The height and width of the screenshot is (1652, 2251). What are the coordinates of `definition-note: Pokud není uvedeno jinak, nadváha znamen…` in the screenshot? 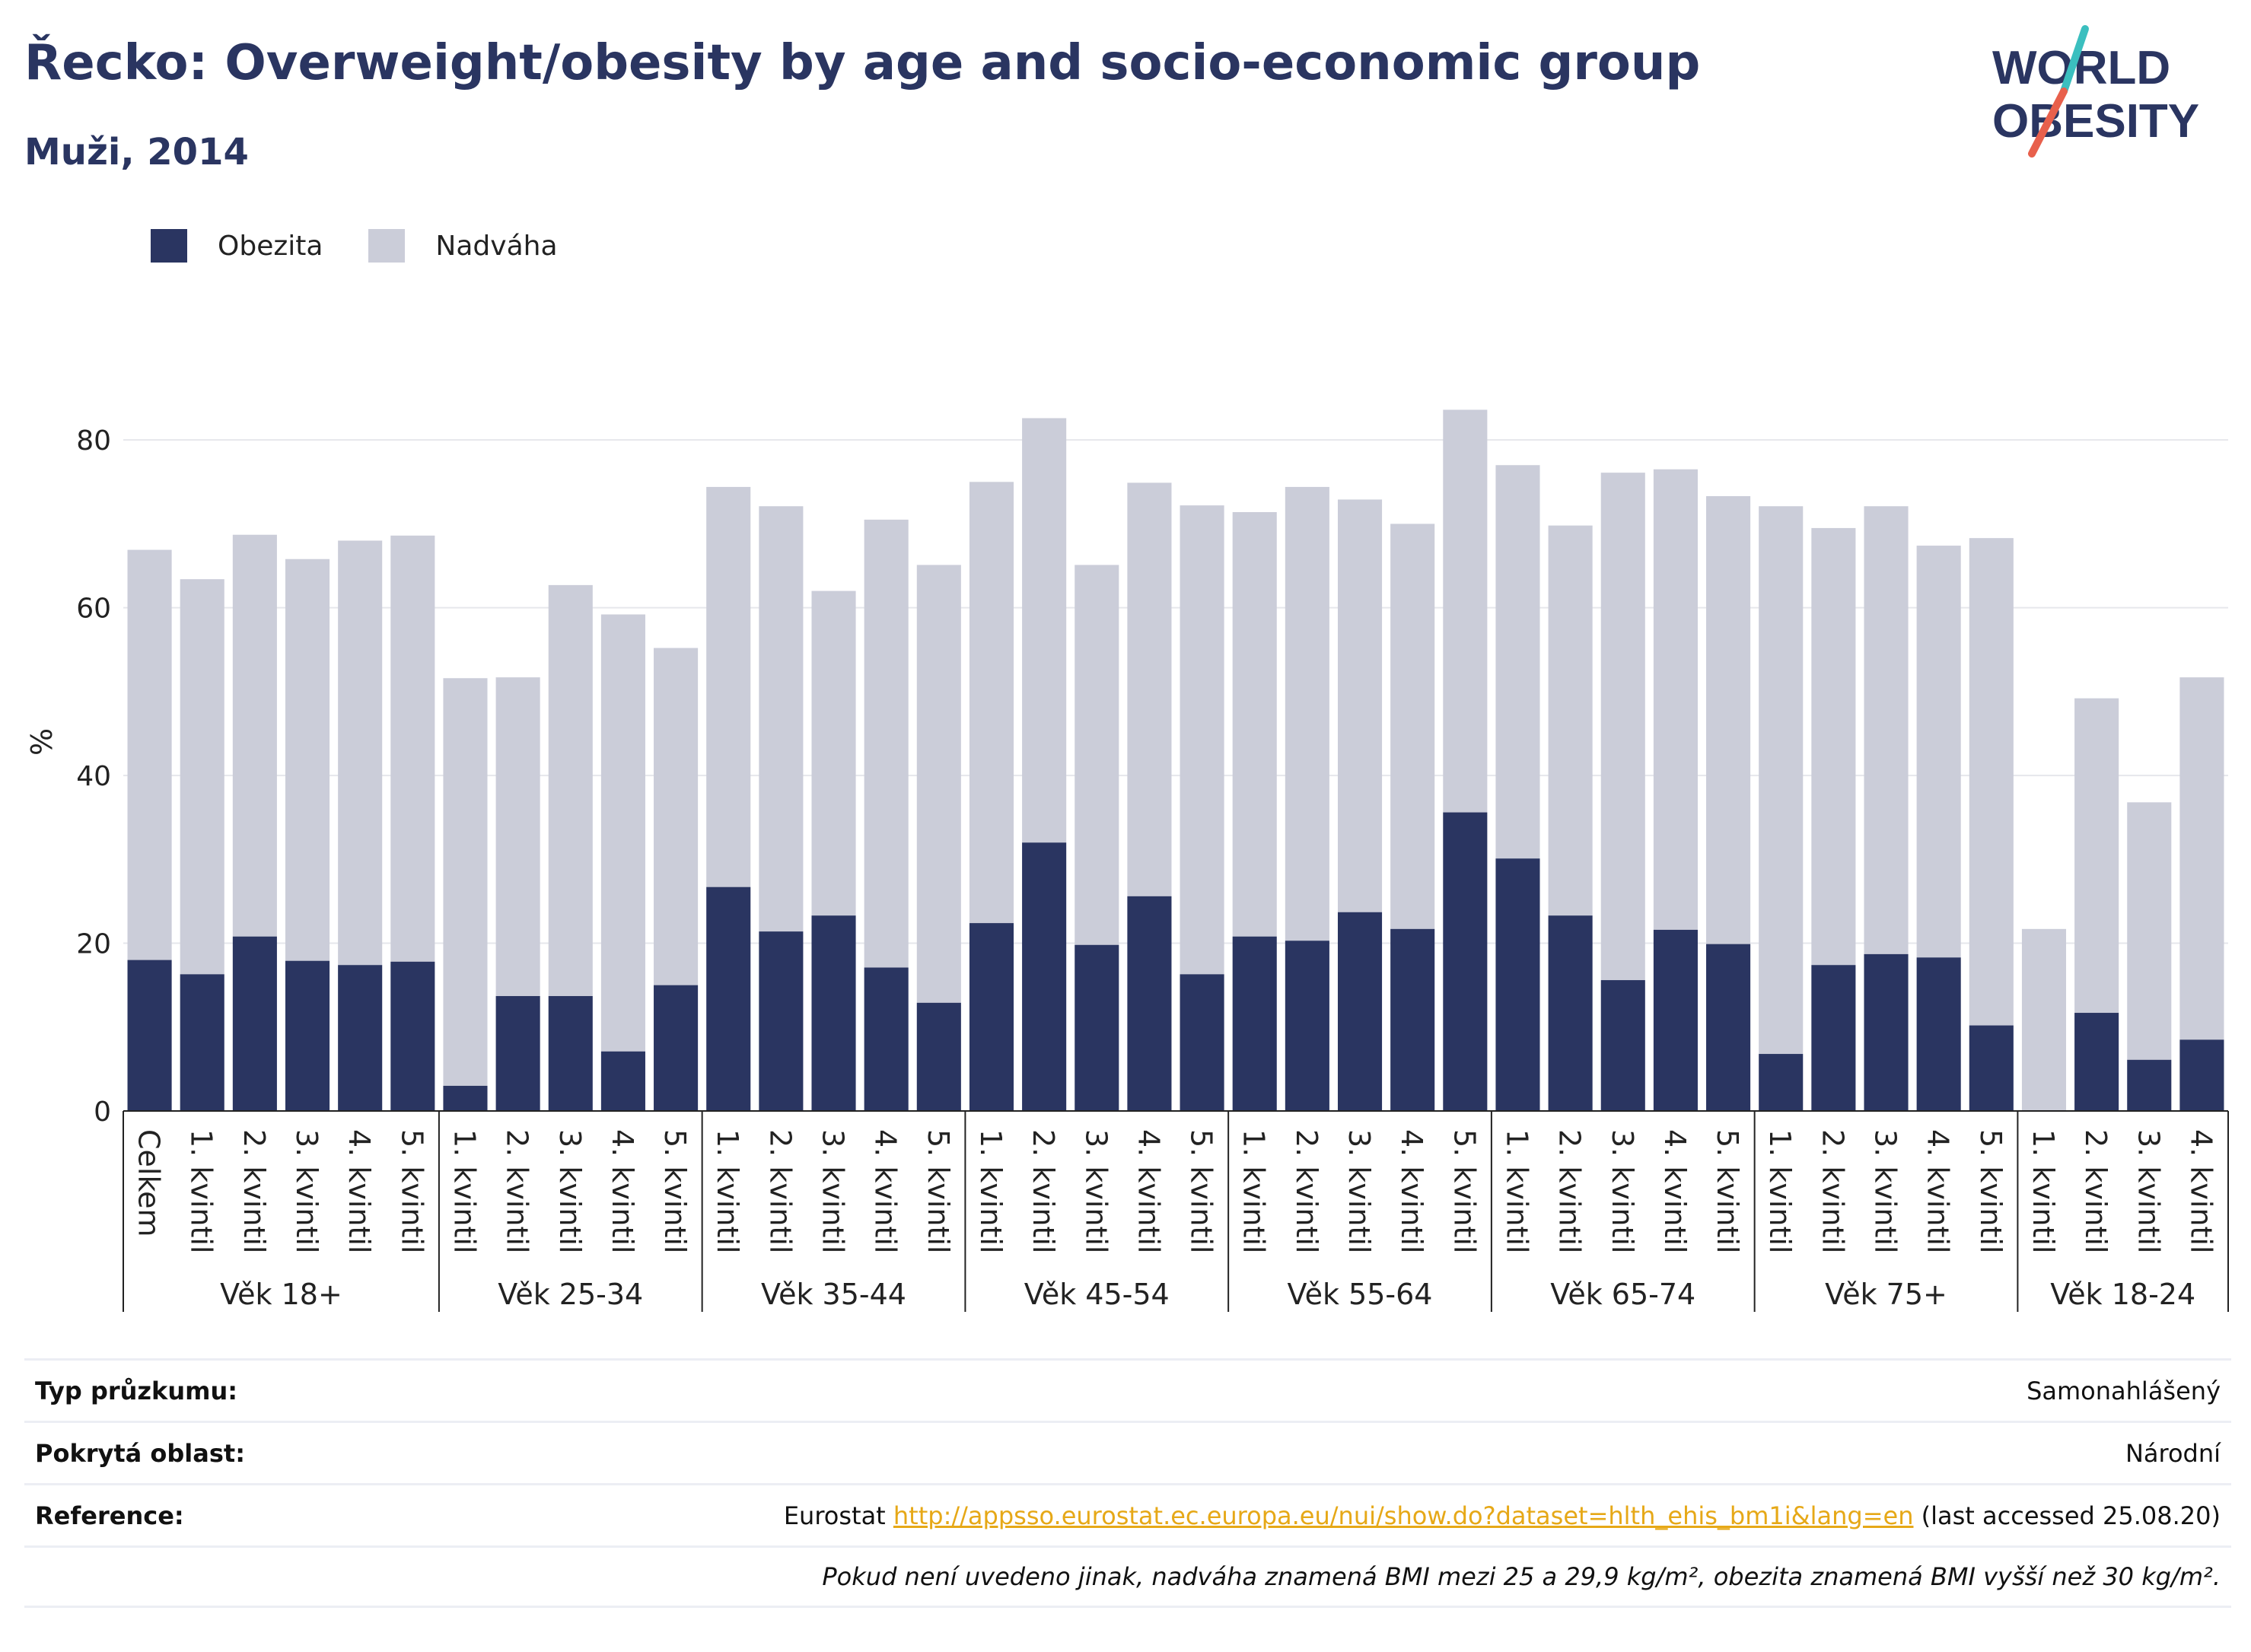 It's located at (1521, 1576).